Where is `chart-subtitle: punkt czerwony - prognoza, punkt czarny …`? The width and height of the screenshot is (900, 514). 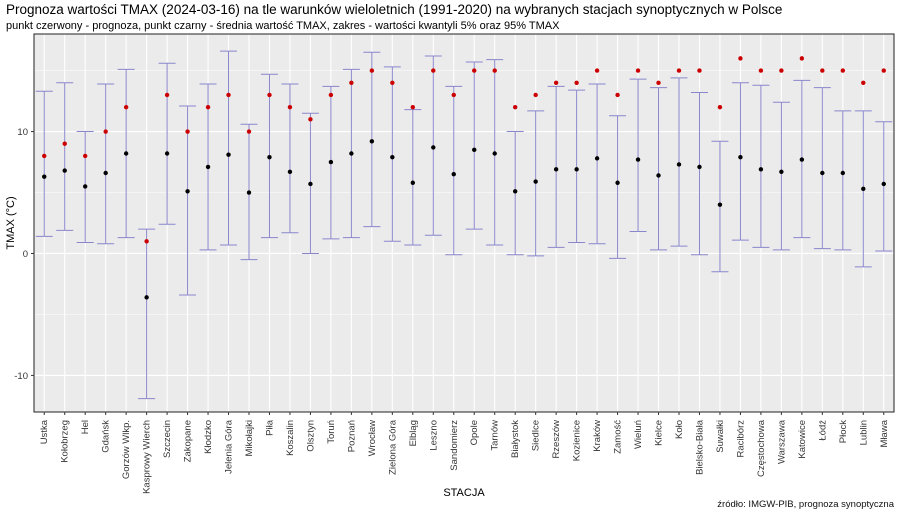
chart-subtitle: punkt czerwony - prognoza, punkt czarny … is located at coordinates (283, 26).